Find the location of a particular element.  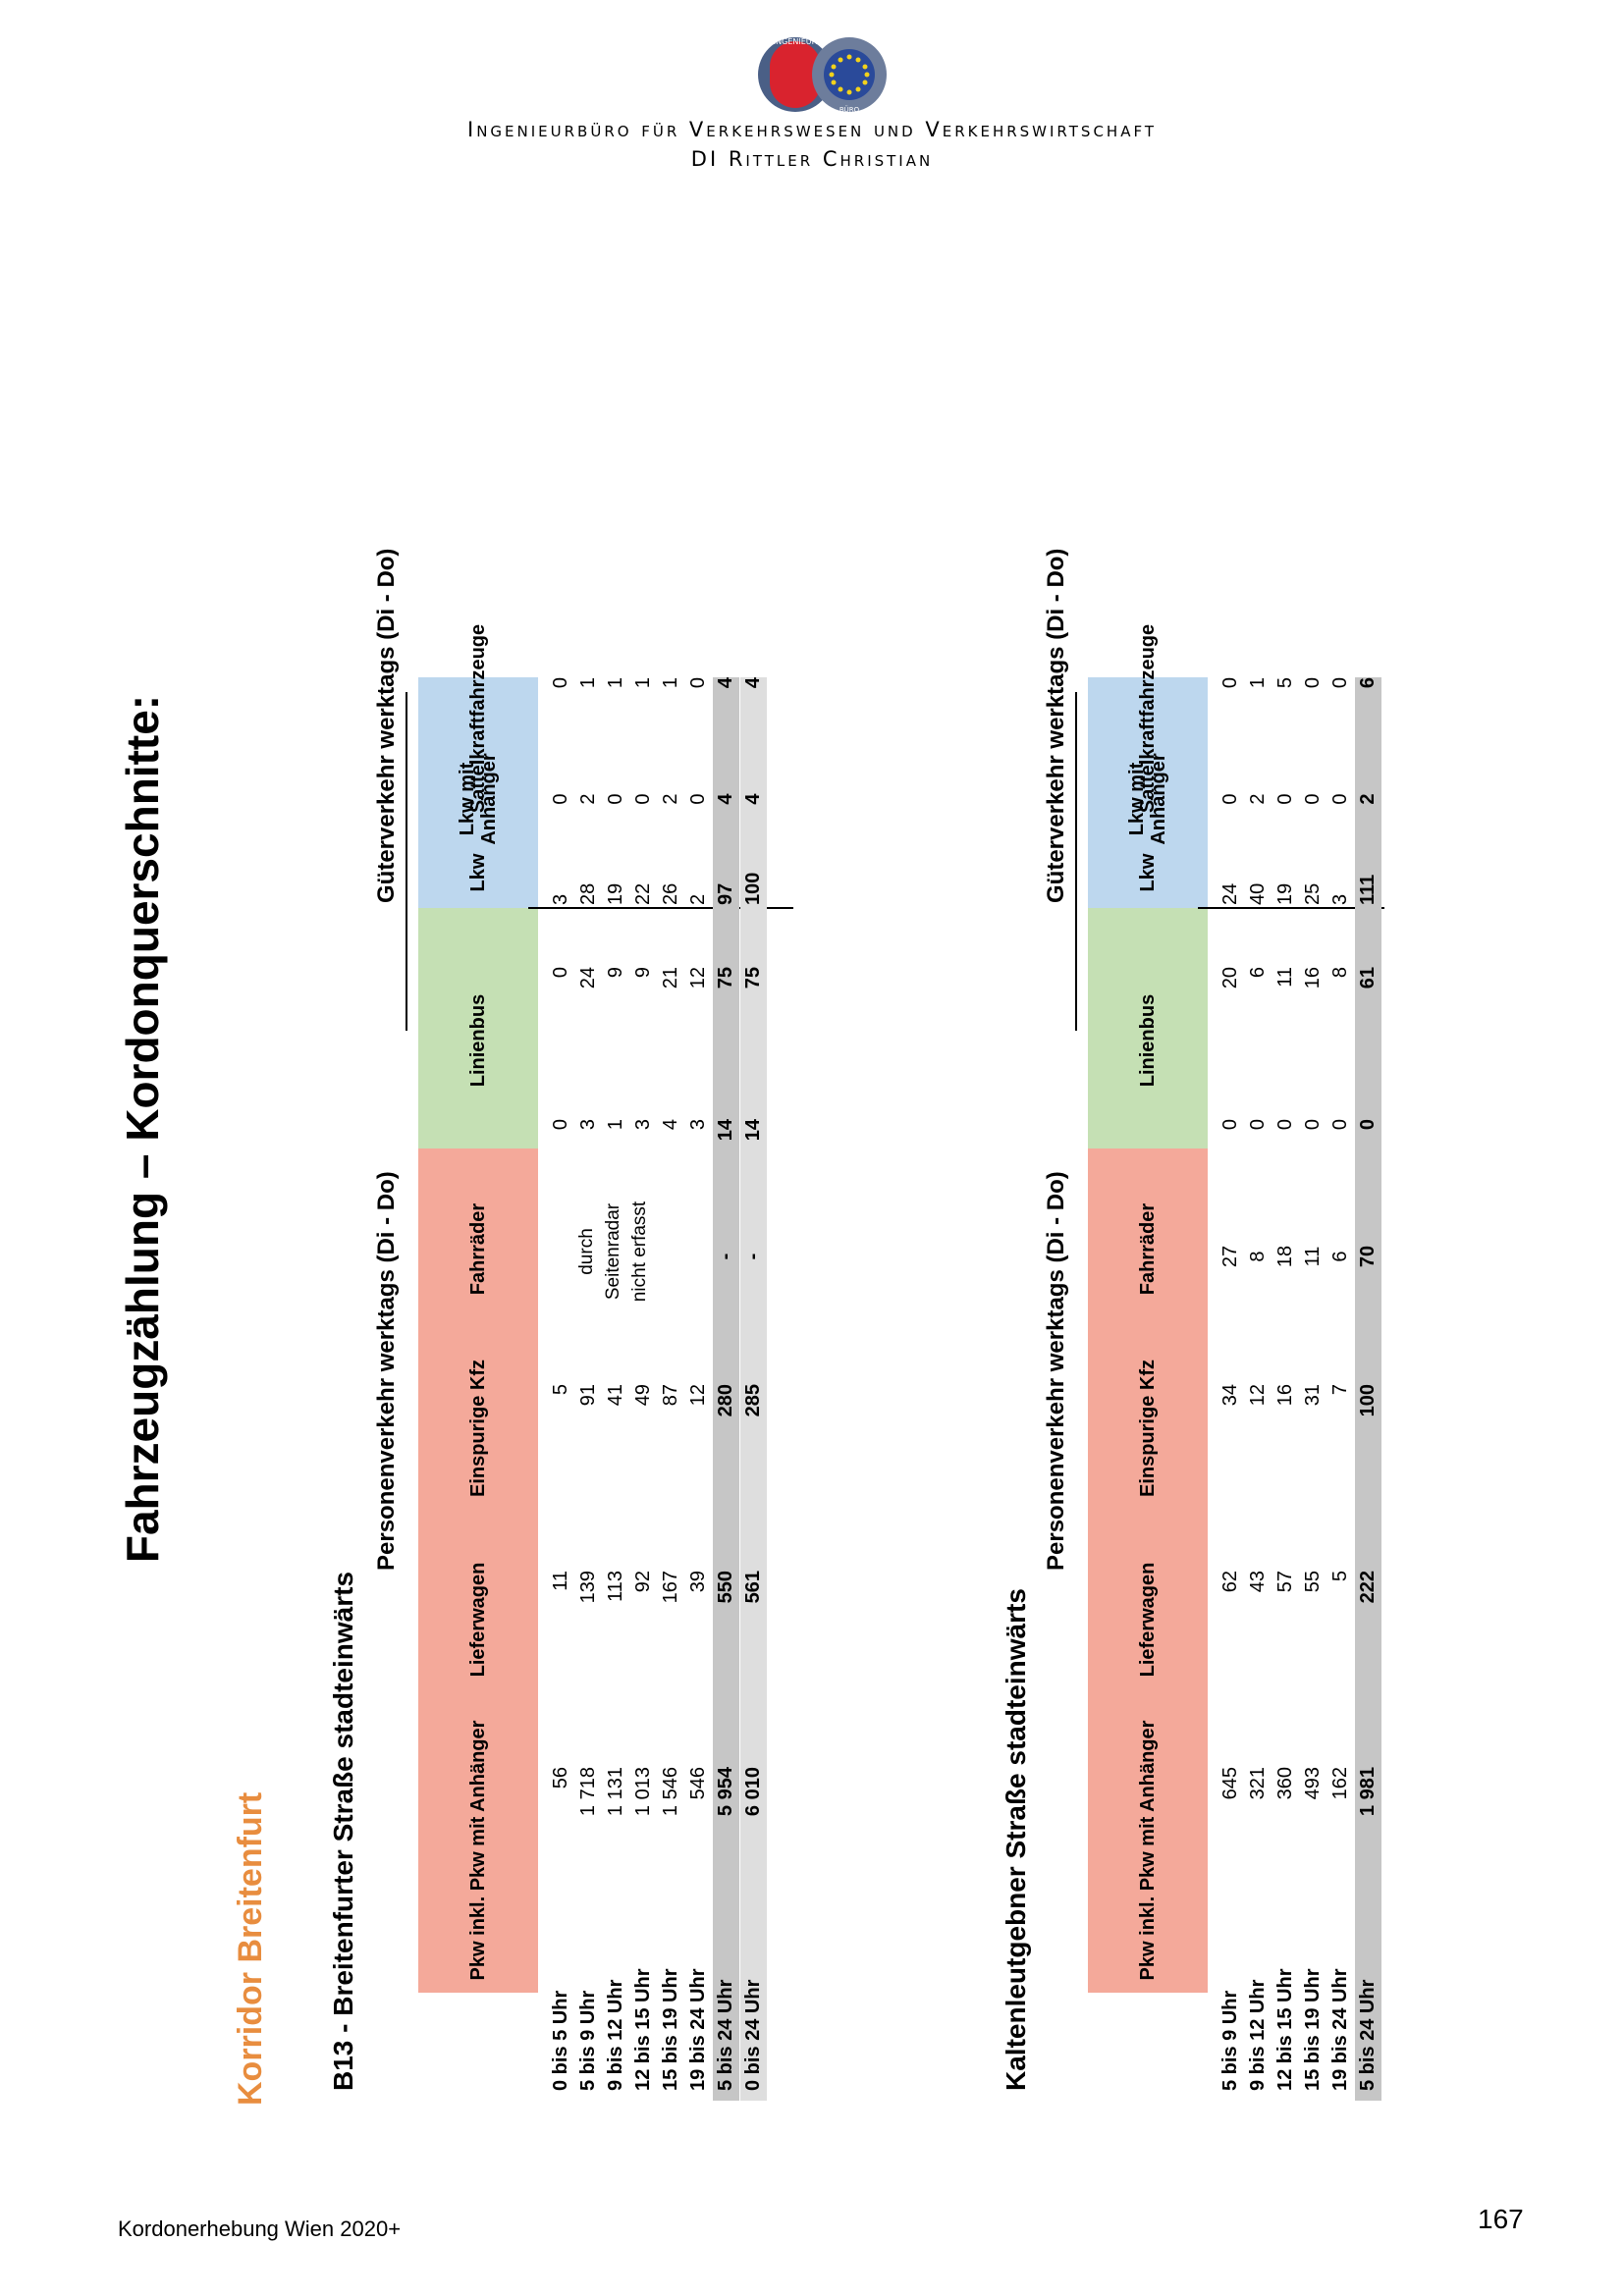

table1-group-goods: Güterverkehr werktags (Di - Do) is located at coordinates (386, 726).